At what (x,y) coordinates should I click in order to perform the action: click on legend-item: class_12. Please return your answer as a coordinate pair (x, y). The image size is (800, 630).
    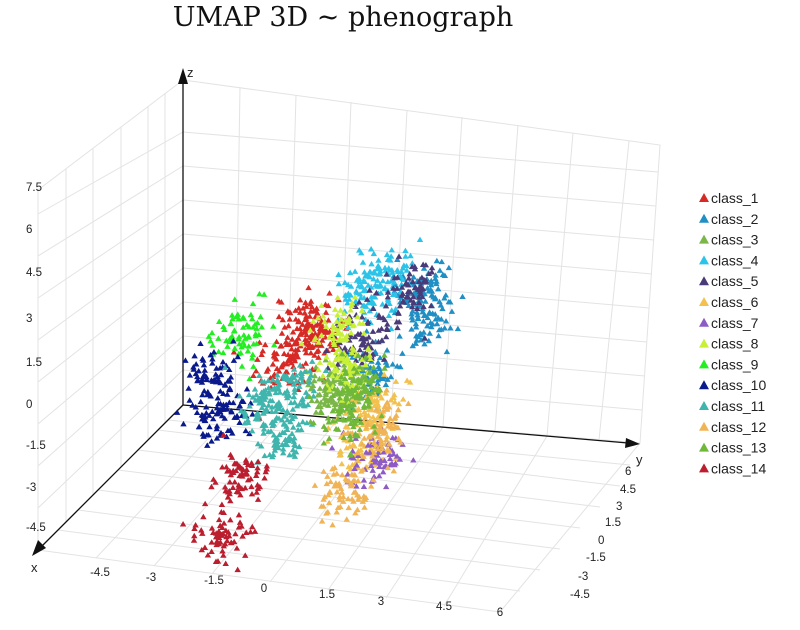
    Looking at the image, I should click on (732, 427).